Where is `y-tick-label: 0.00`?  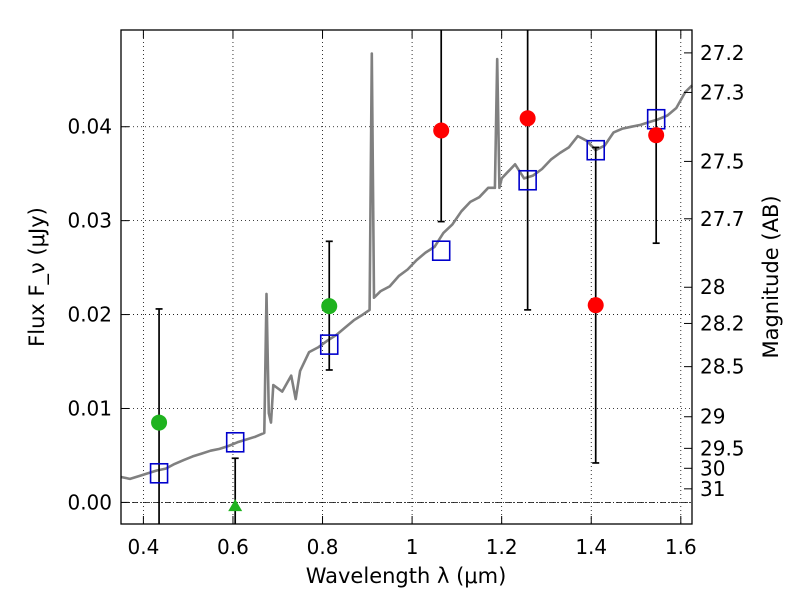
y-tick-label: 0.00 is located at coordinates (89, 502).